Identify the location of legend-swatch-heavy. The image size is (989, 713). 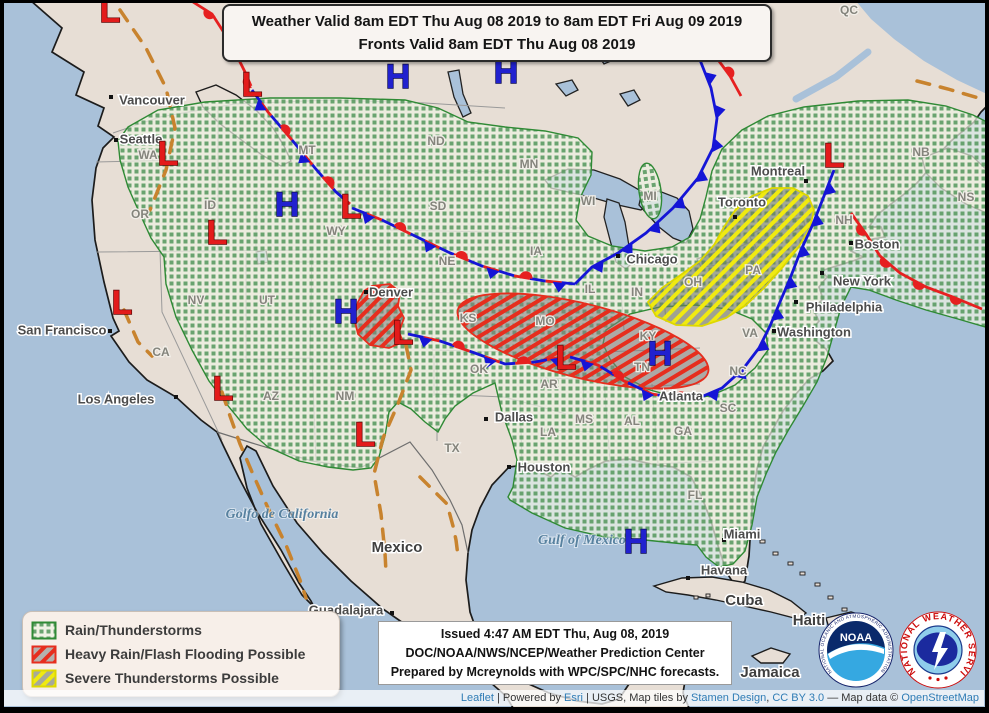
(44, 654).